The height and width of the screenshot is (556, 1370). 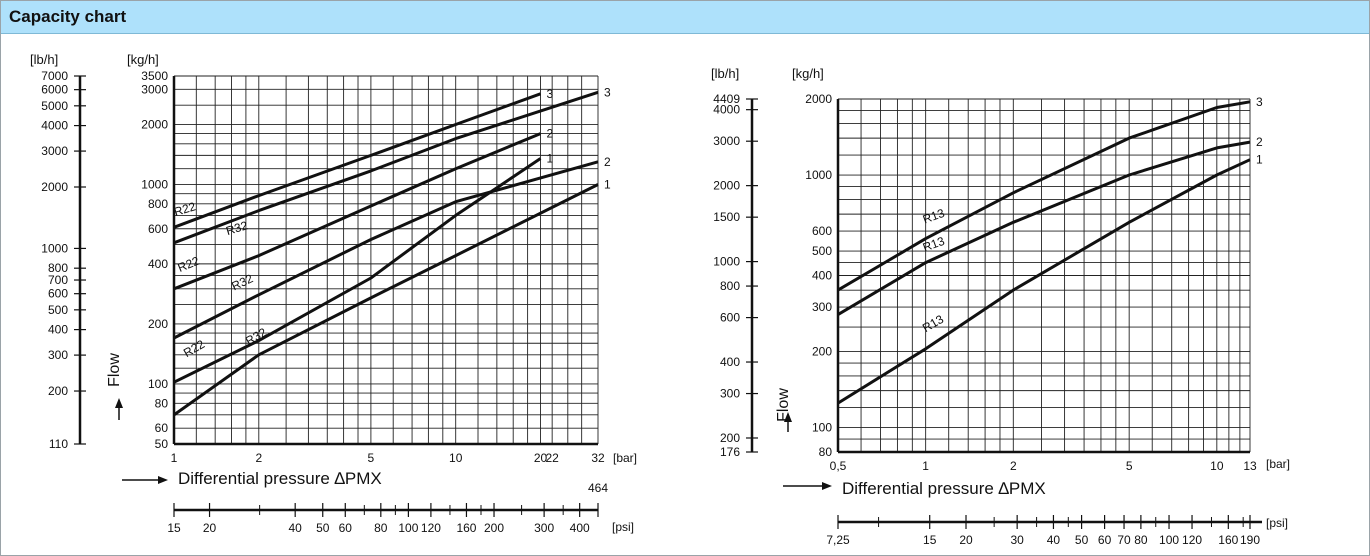 I want to click on alt-y-tick-label: 500, so click(x=58, y=310).